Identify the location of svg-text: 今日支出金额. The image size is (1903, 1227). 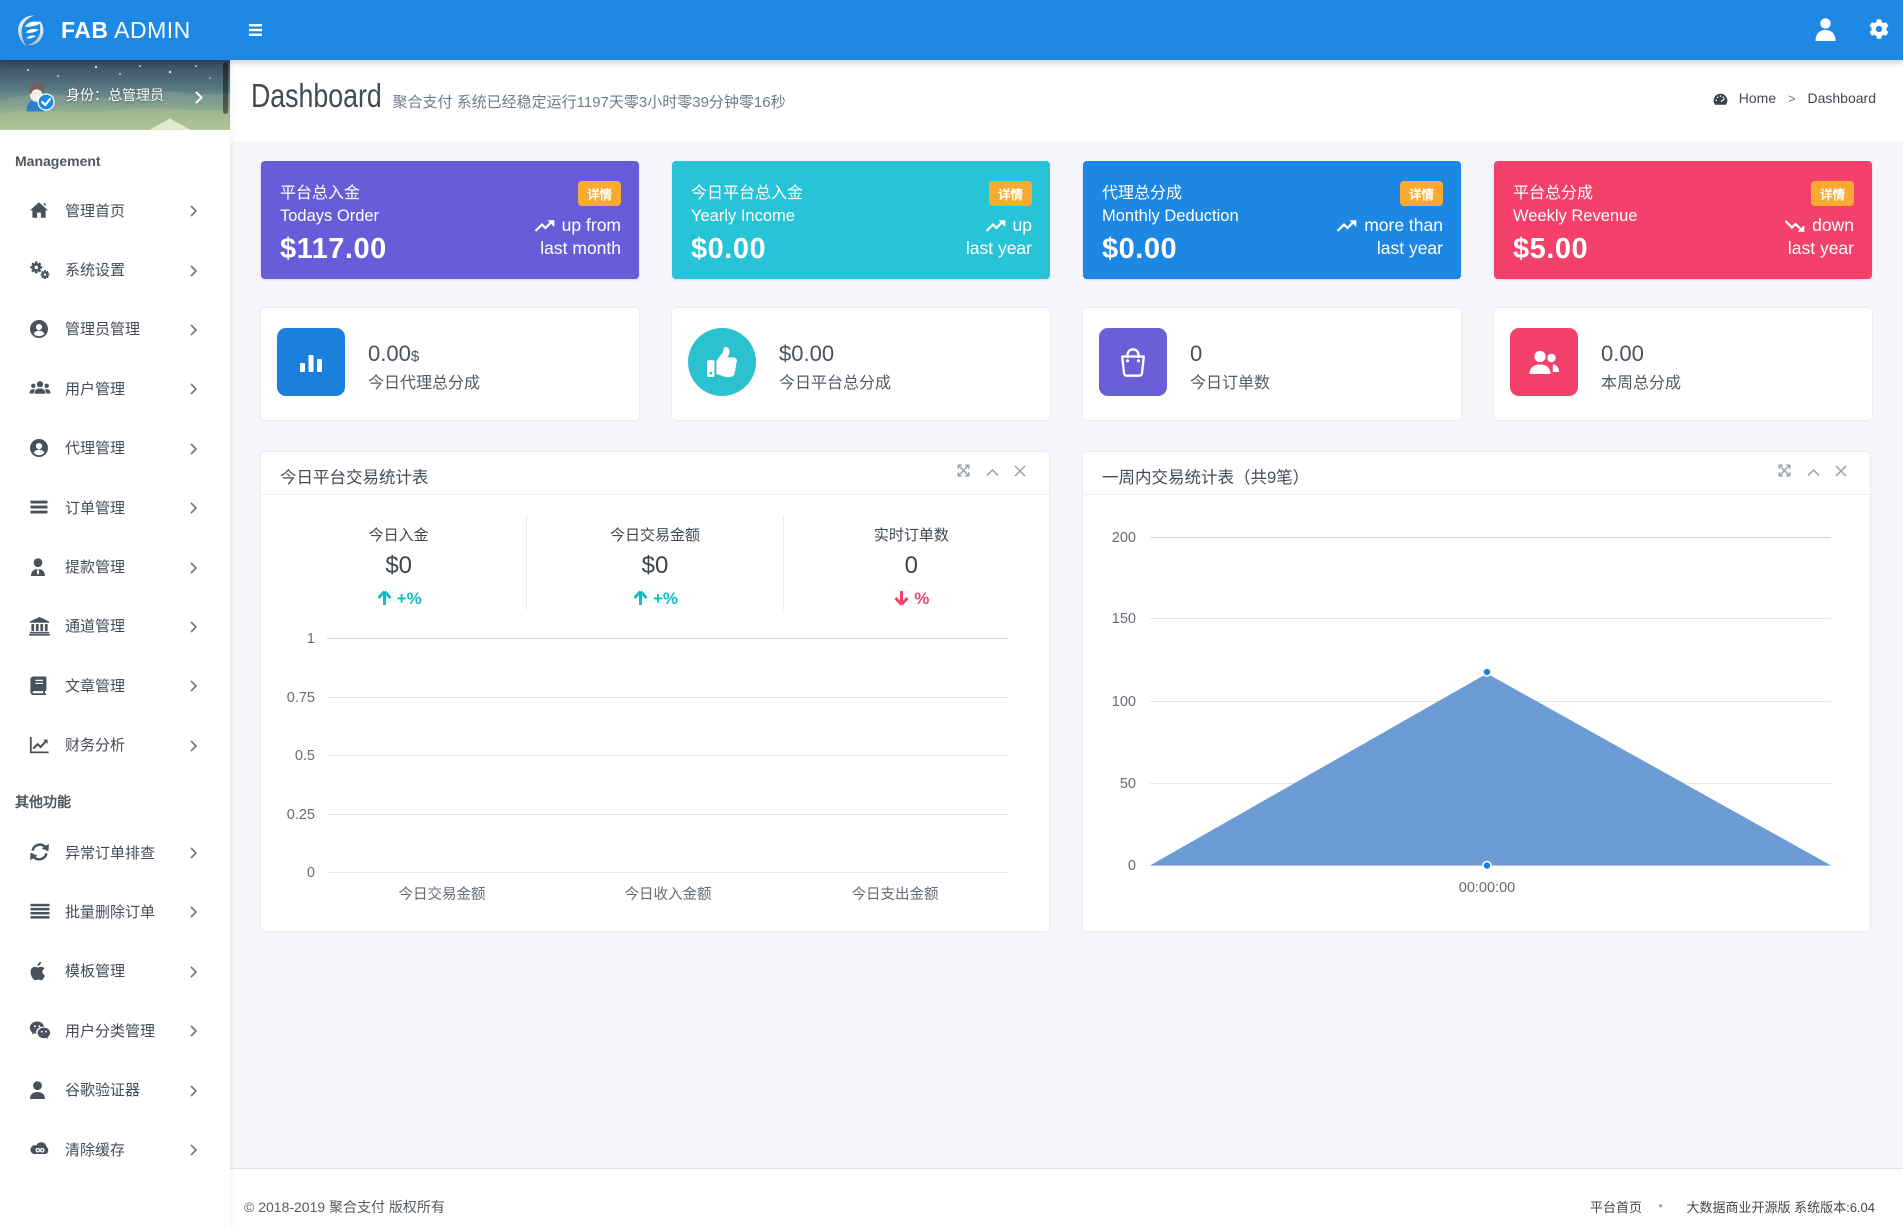
(895, 894).